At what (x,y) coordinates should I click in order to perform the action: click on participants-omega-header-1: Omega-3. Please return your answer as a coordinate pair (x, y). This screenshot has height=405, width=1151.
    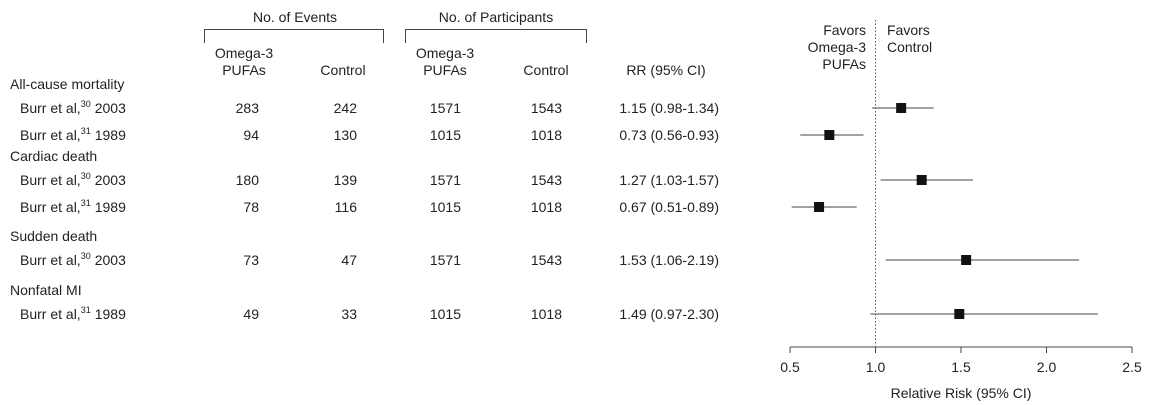
    Looking at the image, I should click on (445, 53).